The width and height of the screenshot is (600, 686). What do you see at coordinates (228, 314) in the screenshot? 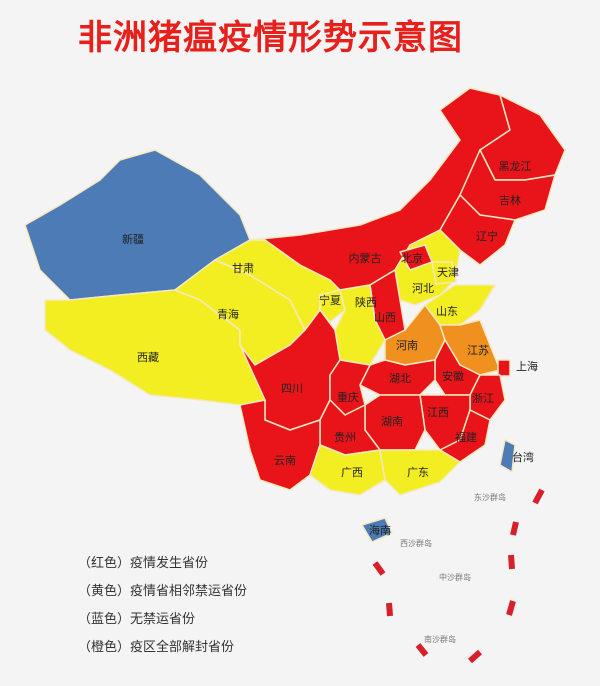
I see `label-qinghai: 青海` at bounding box center [228, 314].